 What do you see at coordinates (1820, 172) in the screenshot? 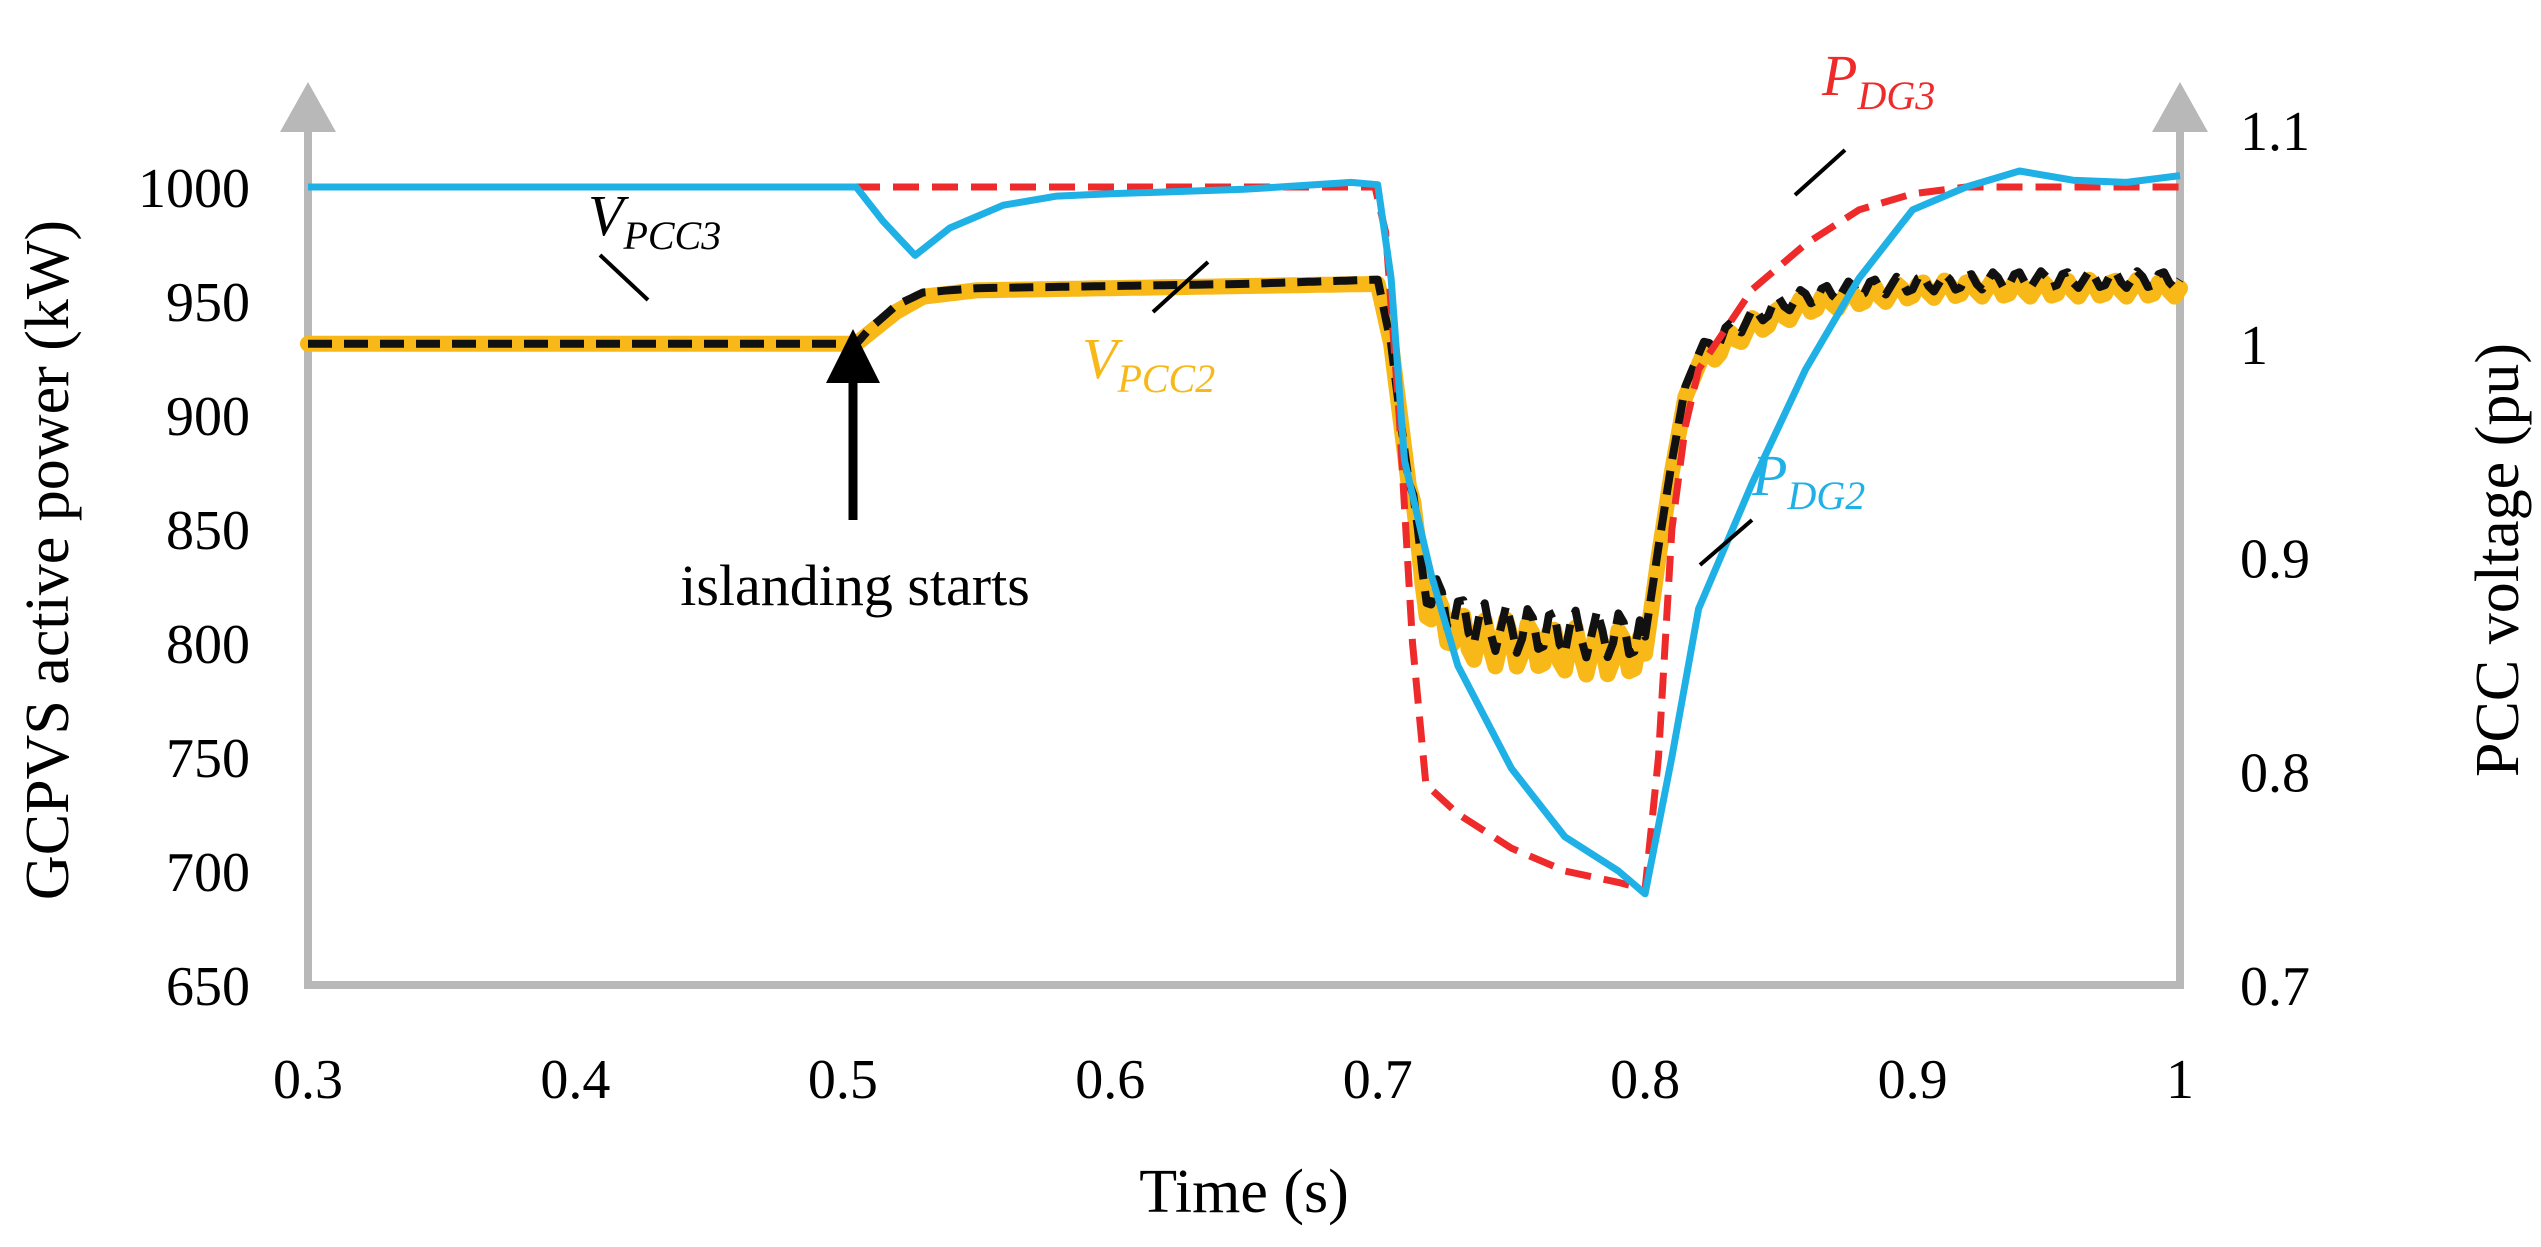
I see `leader-pdg3` at bounding box center [1820, 172].